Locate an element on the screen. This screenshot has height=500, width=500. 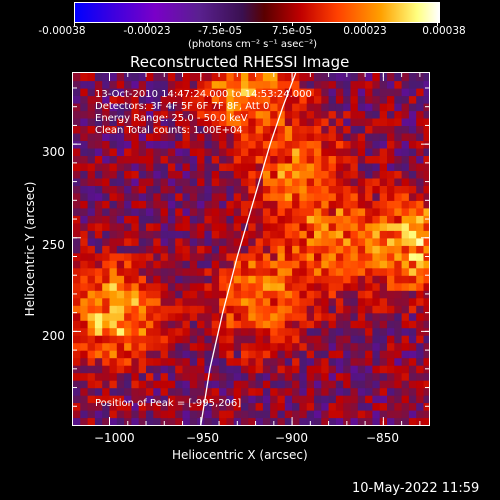
energy-range-text: Energy Range: 25.0 - 50.0 keV is located at coordinates (171, 118).